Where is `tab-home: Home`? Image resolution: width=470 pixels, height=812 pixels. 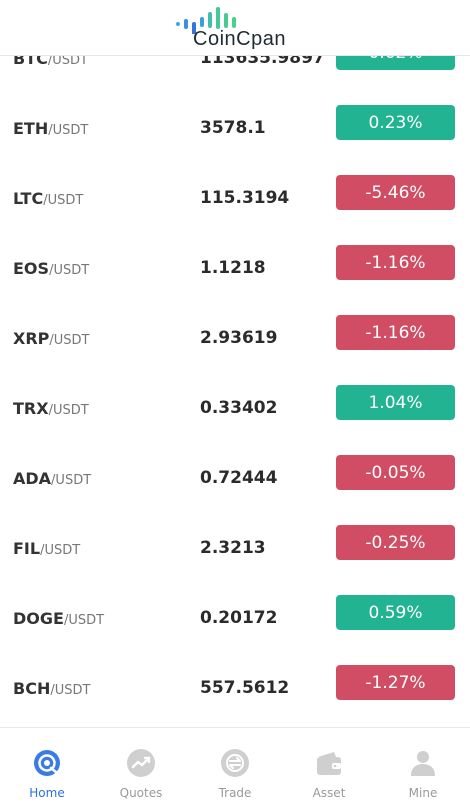
tab-home: Home is located at coordinates (47, 770).